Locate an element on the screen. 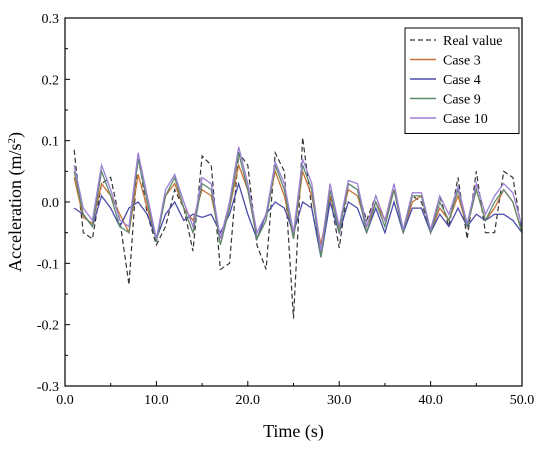 The width and height of the screenshot is (550, 451). x-axis-title: Time (s) is located at coordinates (293, 431).